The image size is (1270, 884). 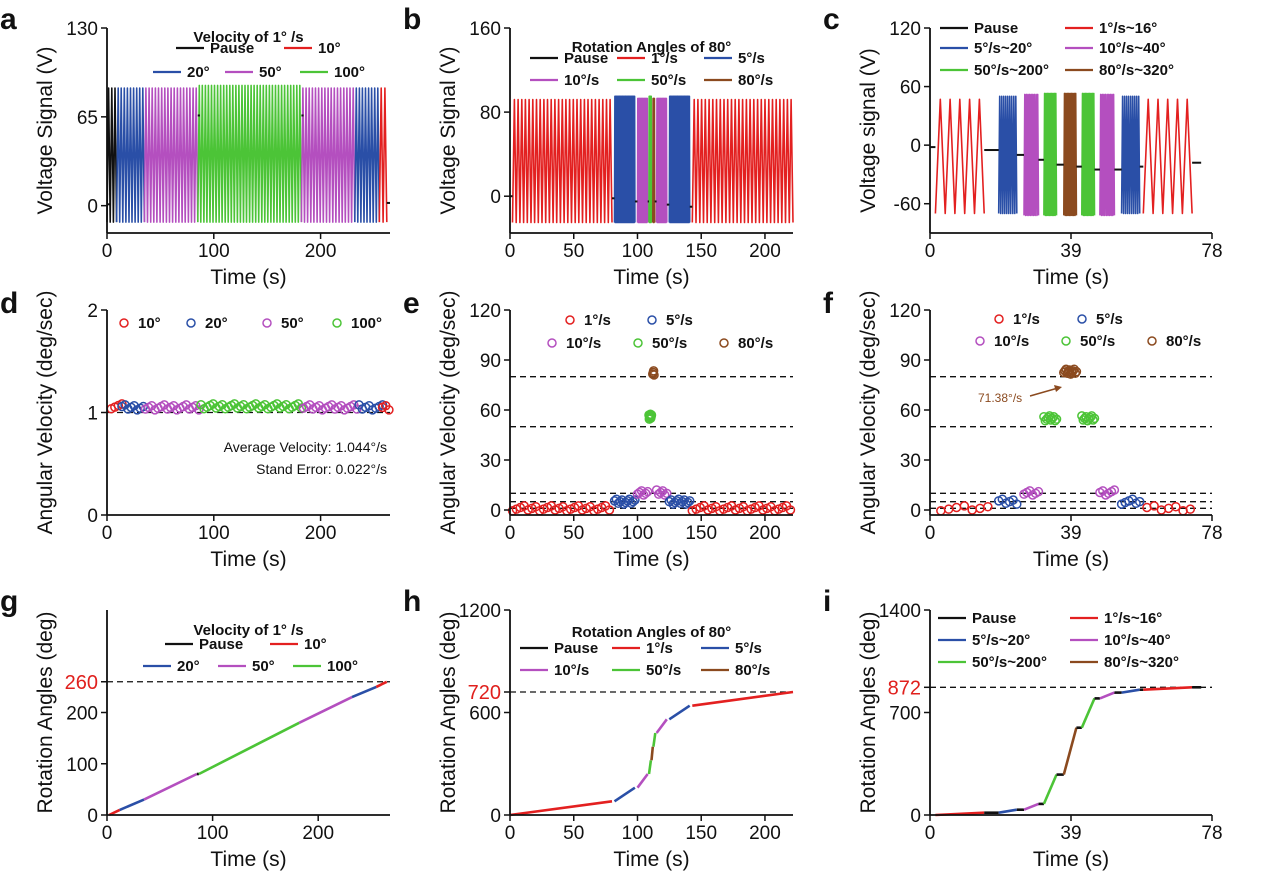 What do you see at coordinates (87, 118) in the screenshot?
I see `y-tick-label: 65` at bounding box center [87, 118].